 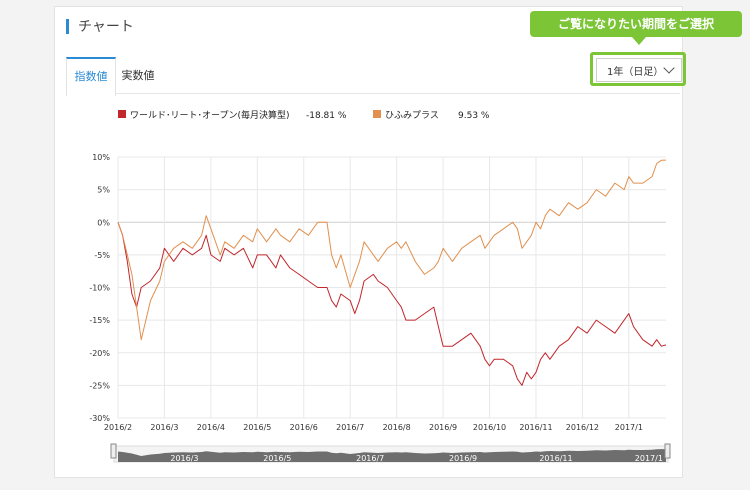 I want to click on x-tick-label: 2016/9, so click(x=443, y=427).